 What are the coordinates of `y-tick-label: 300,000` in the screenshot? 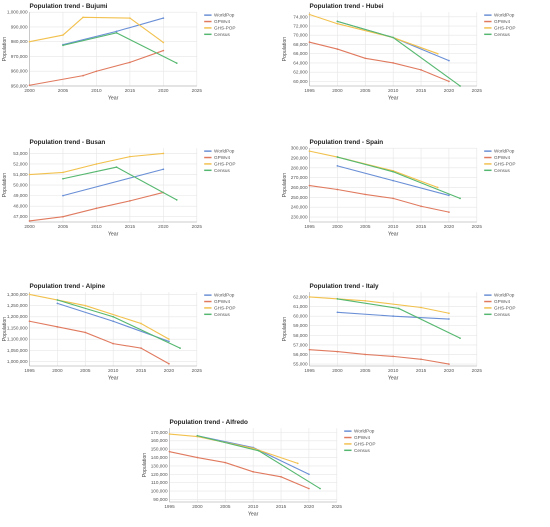 It's located at (299, 148).